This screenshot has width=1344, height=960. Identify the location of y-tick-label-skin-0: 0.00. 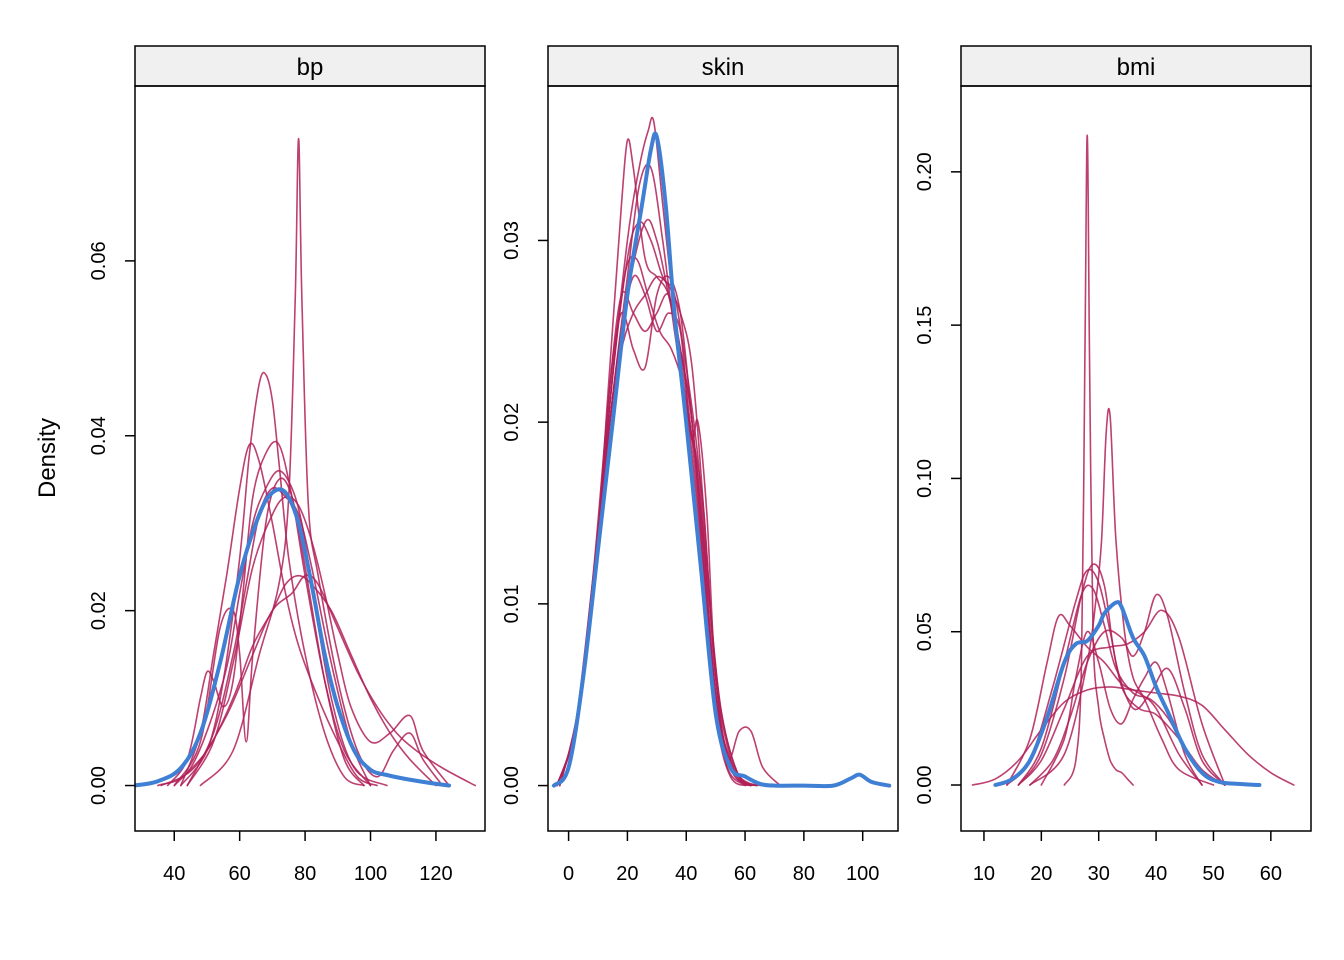
(512, 785).